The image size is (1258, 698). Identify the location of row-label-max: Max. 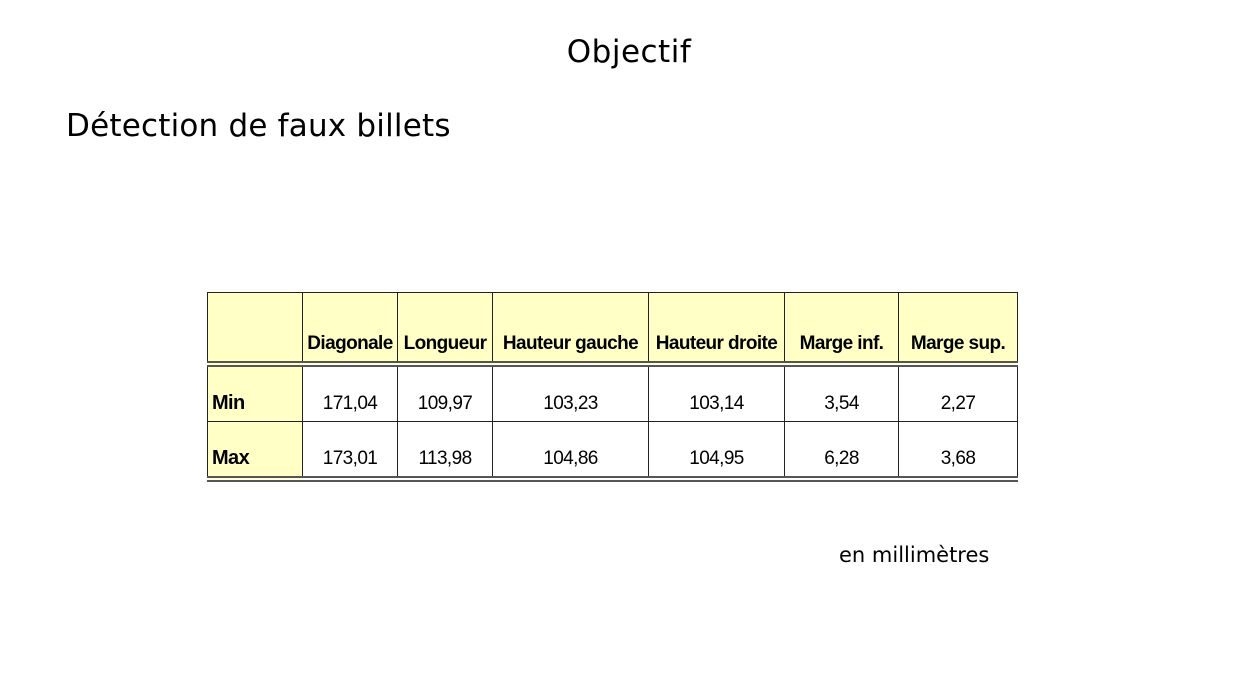
(255, 451).